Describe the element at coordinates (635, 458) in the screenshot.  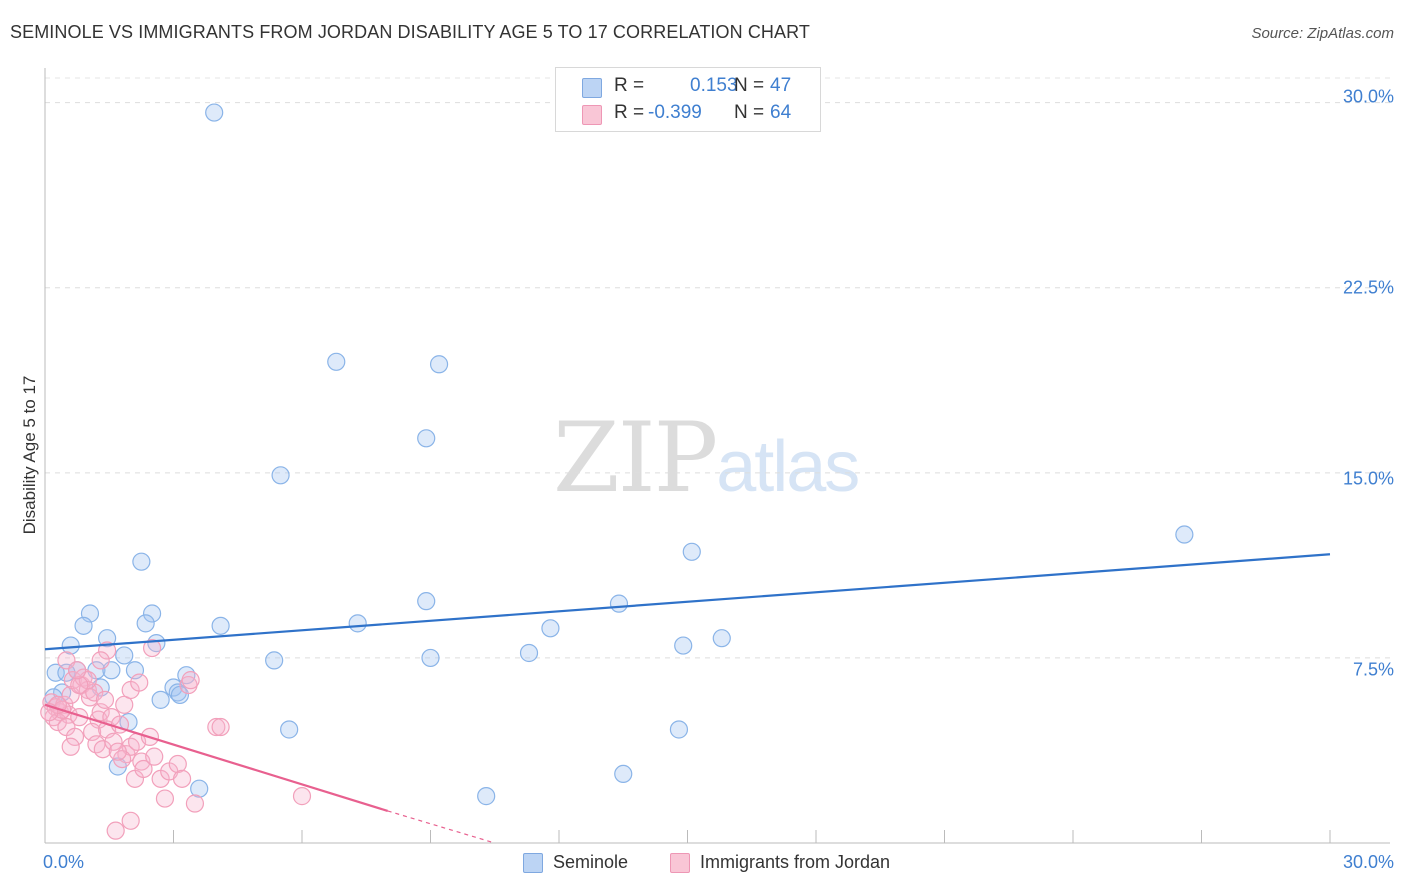
I see `watermark-zip: ZIP` at that location.